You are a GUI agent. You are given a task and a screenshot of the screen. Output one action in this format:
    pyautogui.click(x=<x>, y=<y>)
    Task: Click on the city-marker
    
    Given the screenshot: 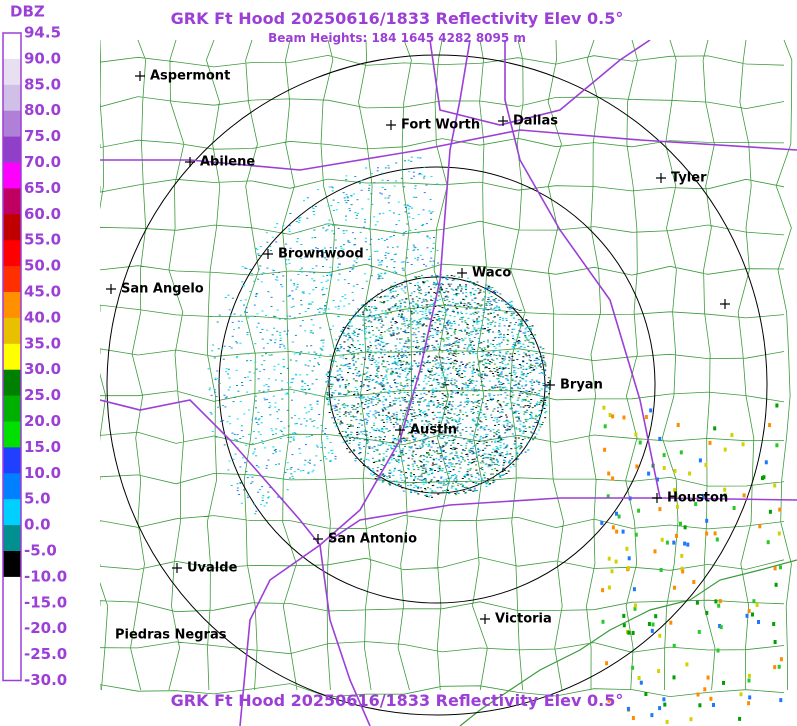 What is the action you would take?
    pyautogui.click(x=391, y=125)
    